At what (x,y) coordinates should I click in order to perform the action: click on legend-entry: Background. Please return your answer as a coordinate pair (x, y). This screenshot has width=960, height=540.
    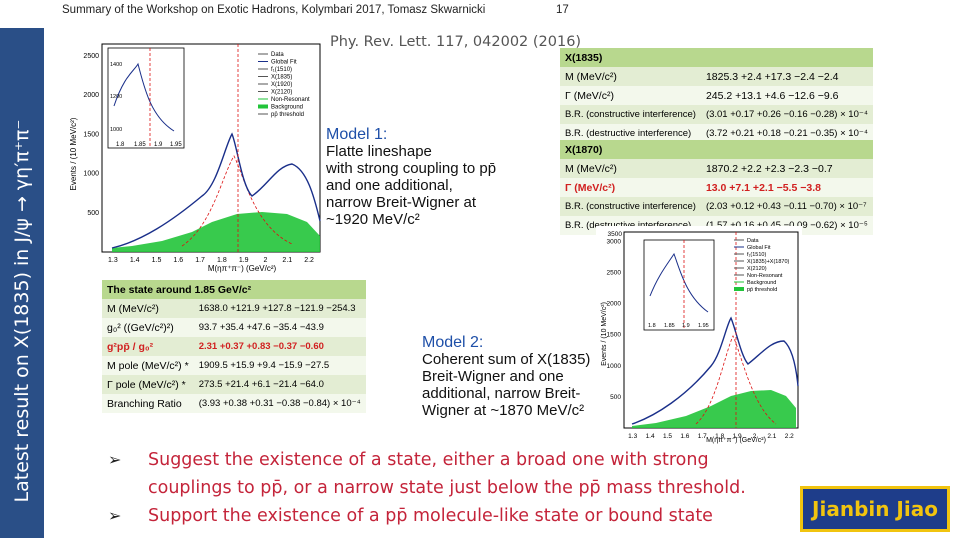
    Looking at the image, I should click on (761, 283).